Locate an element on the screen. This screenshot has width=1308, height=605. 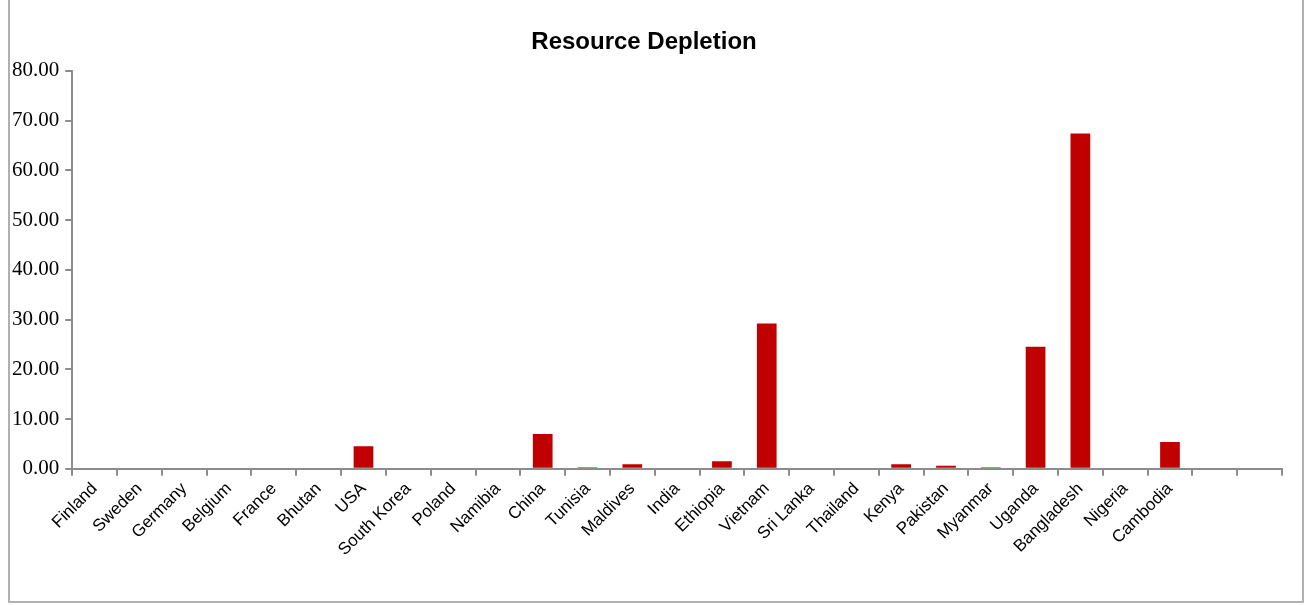
y-tick-label: 60.00 is located at coordinates (36, 168).